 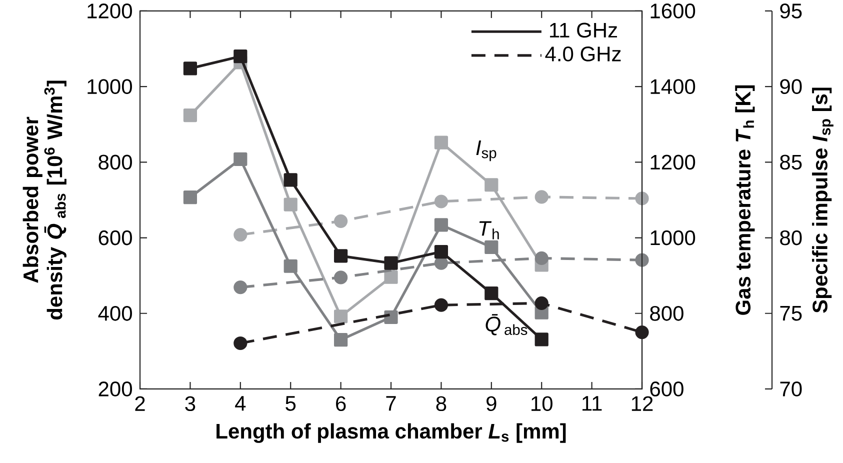 I want to click on legend-label: 4.0 GHz, so click(x=583, y=54).